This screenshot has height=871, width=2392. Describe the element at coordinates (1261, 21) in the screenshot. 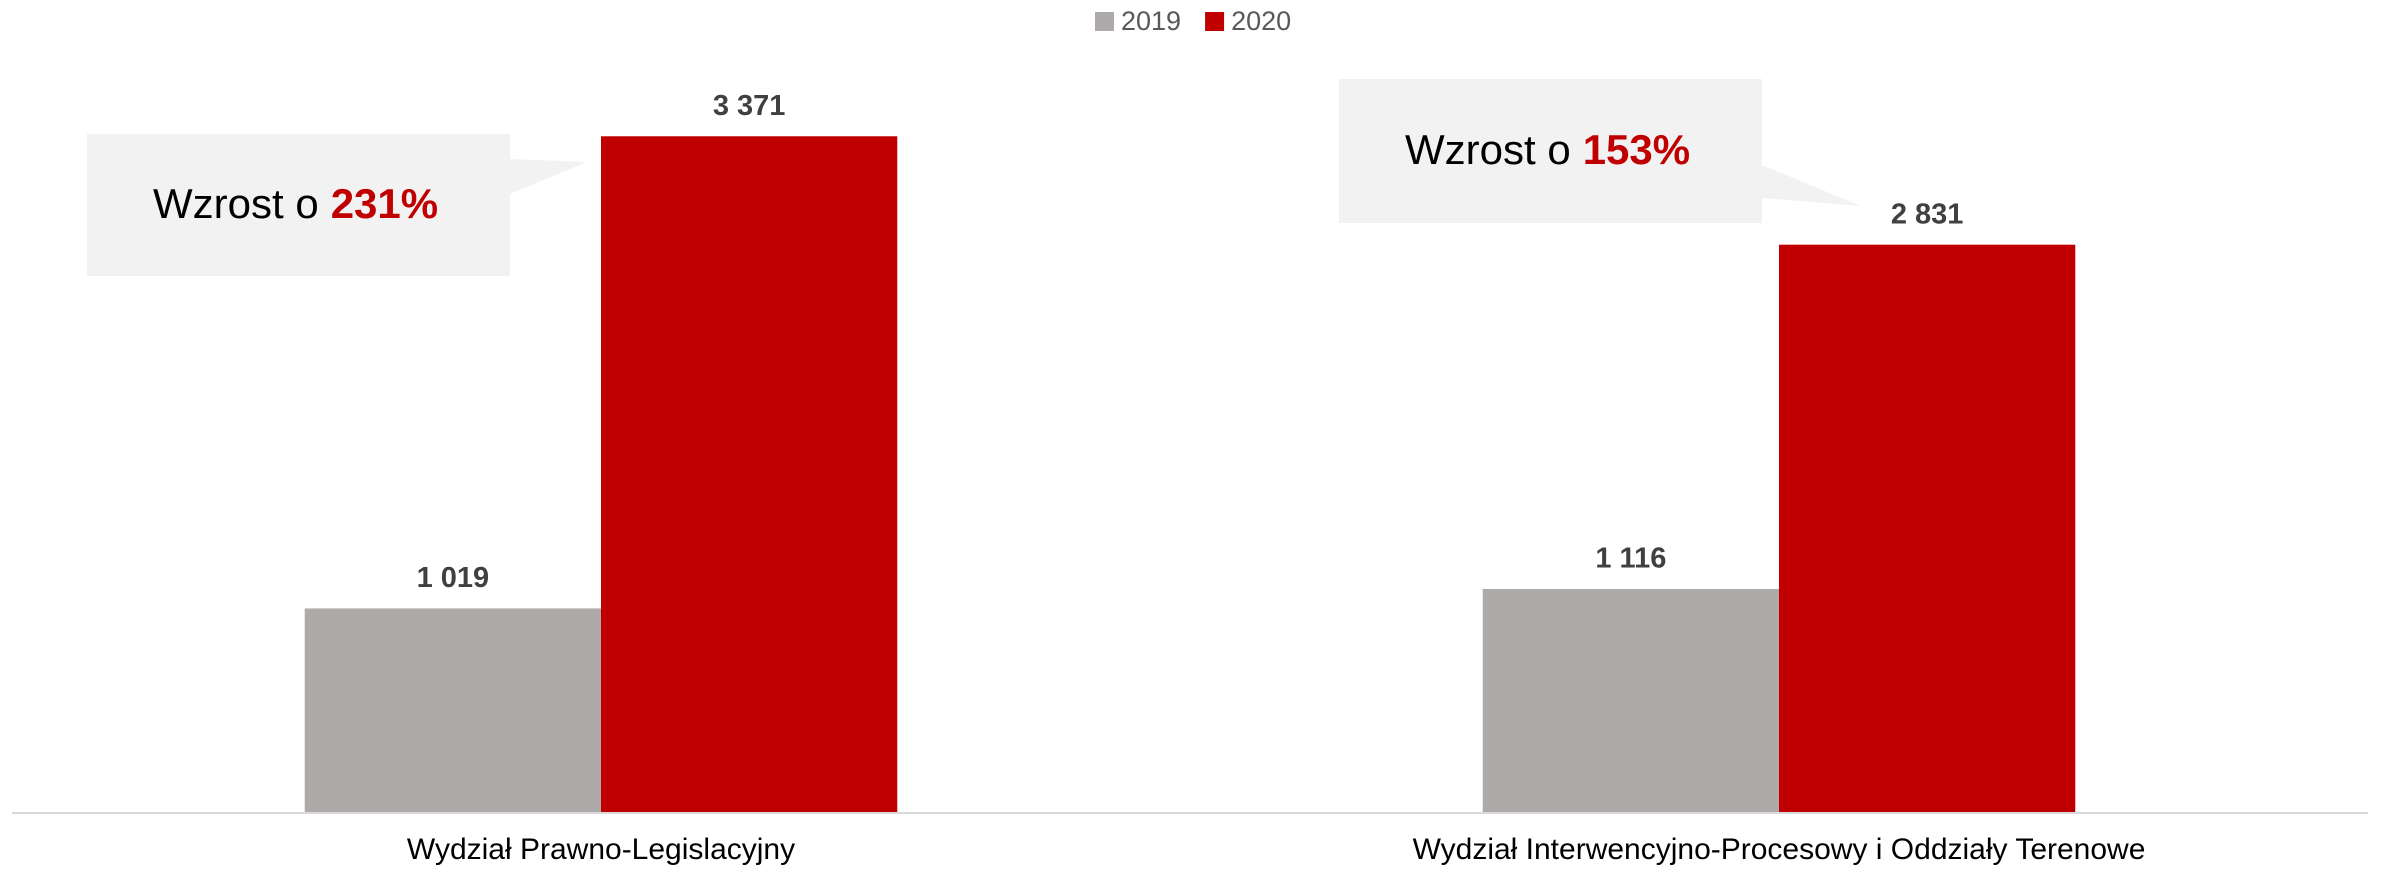

I see `legend-label: 2020` at that location.